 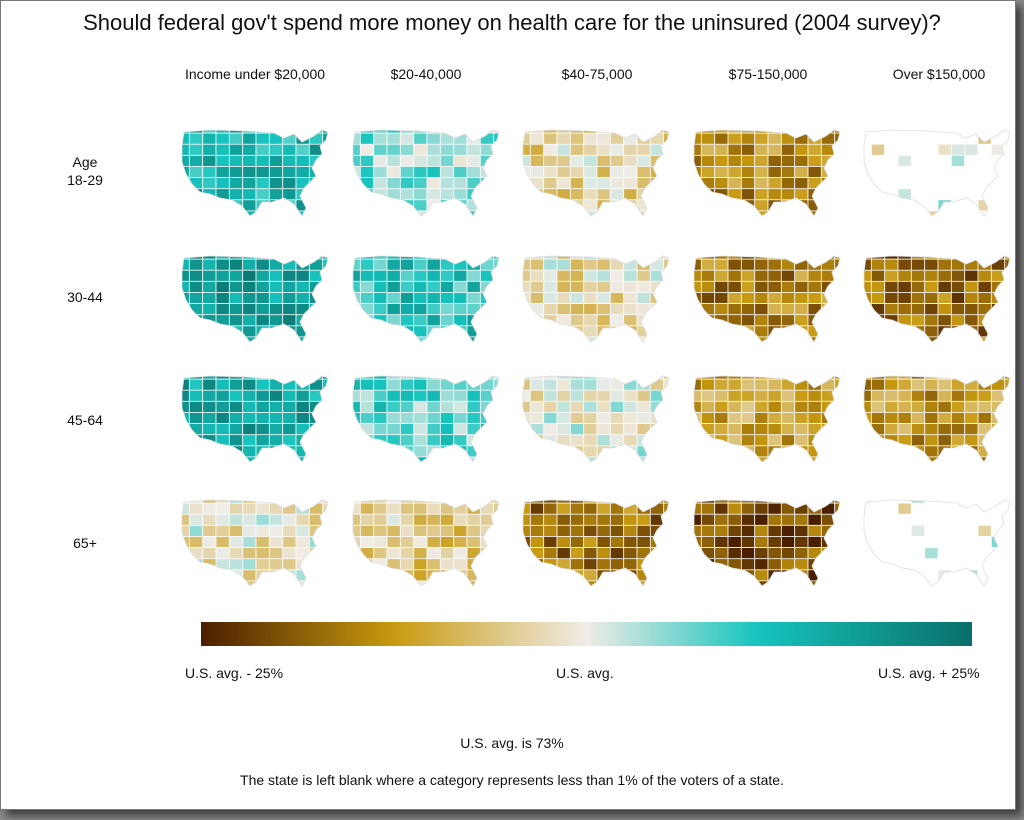 I want to click on scale-label-average: U.S. avg., so click(x=585, y=673).